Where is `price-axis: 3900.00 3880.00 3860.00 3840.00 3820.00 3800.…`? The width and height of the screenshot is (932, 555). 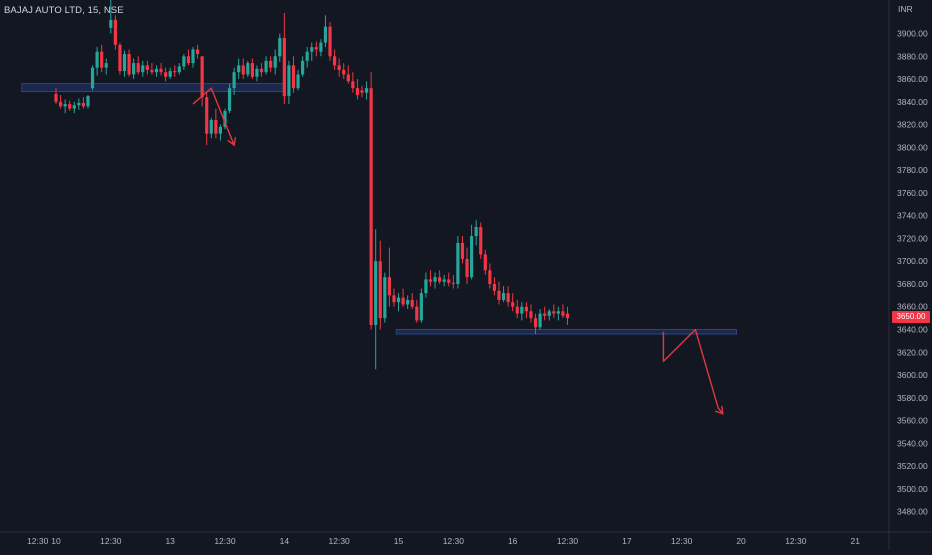
price-axis: 3900.00 3880.00 3860.00 3840.00 3820.00 3800.… is located at coordinates (912, 273).